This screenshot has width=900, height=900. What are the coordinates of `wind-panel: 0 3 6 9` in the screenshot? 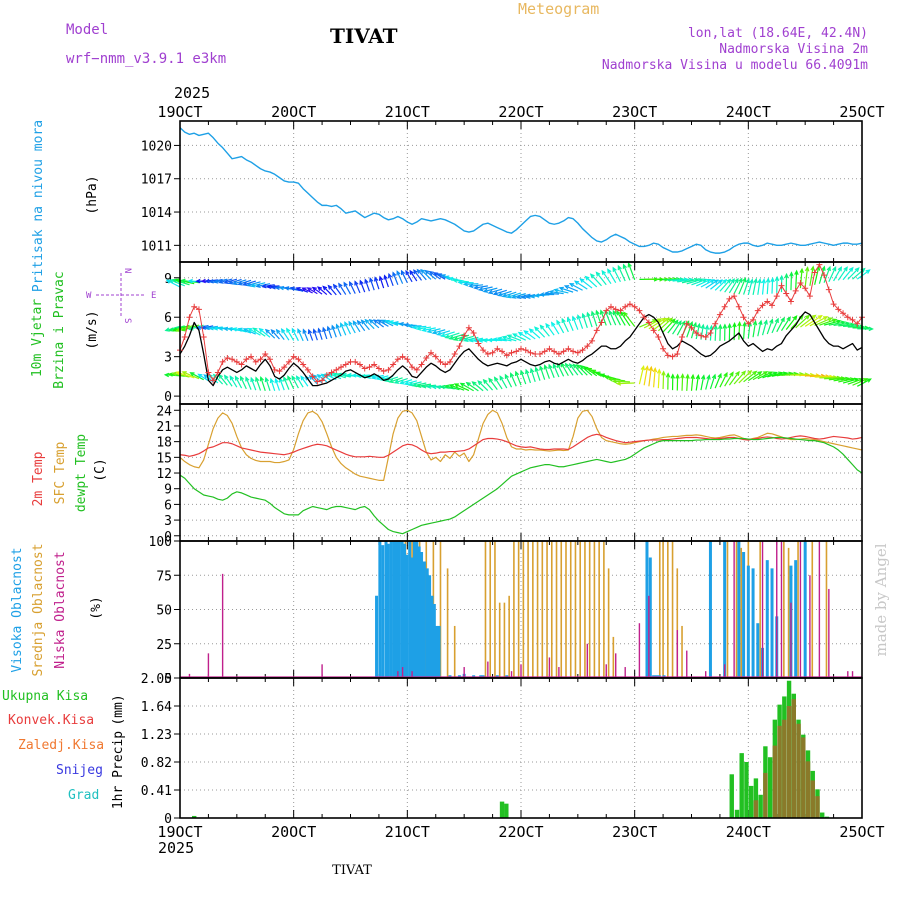 It's located at (513, 333).